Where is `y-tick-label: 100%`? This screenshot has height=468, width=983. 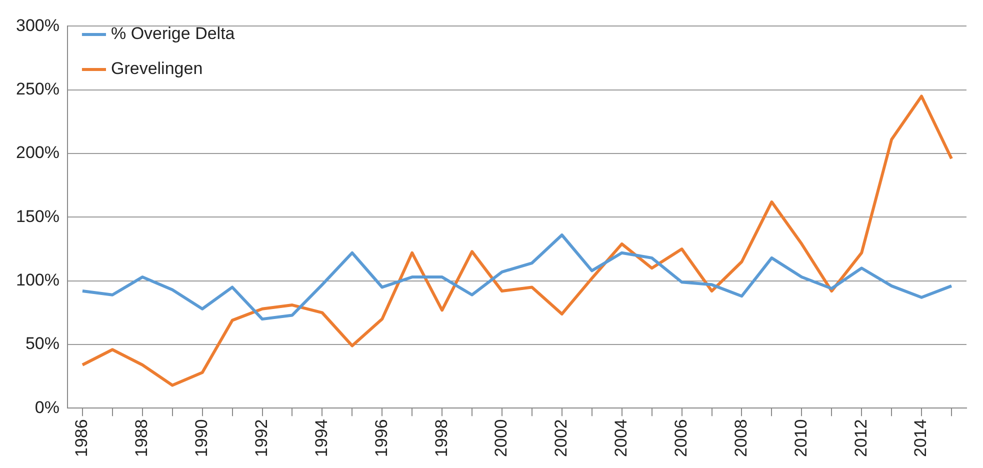 y-tick-label: 100% is located at coordinates (38, 280).